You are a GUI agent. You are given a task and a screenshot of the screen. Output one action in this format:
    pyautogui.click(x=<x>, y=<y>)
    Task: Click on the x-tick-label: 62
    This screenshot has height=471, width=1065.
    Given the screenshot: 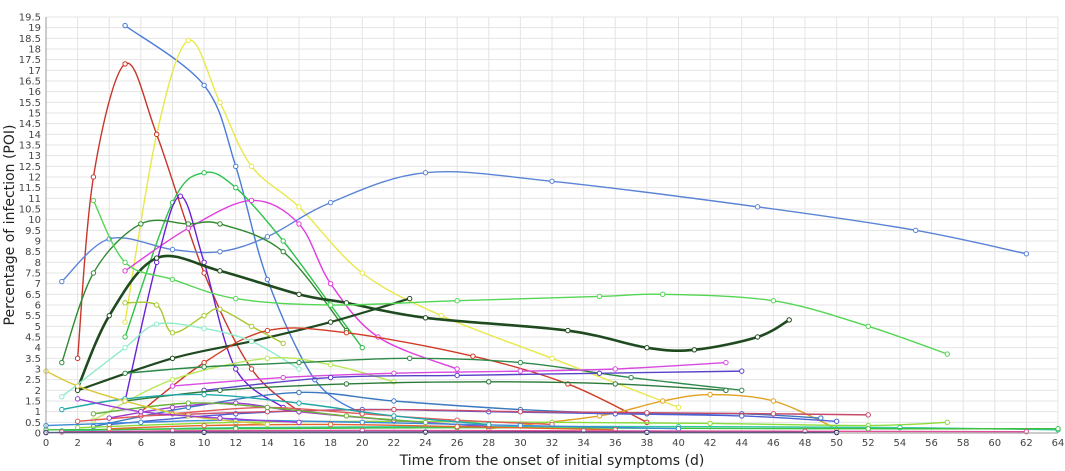 What is the action you would take?
    pyautogui.click(x=1026, y=443)
    